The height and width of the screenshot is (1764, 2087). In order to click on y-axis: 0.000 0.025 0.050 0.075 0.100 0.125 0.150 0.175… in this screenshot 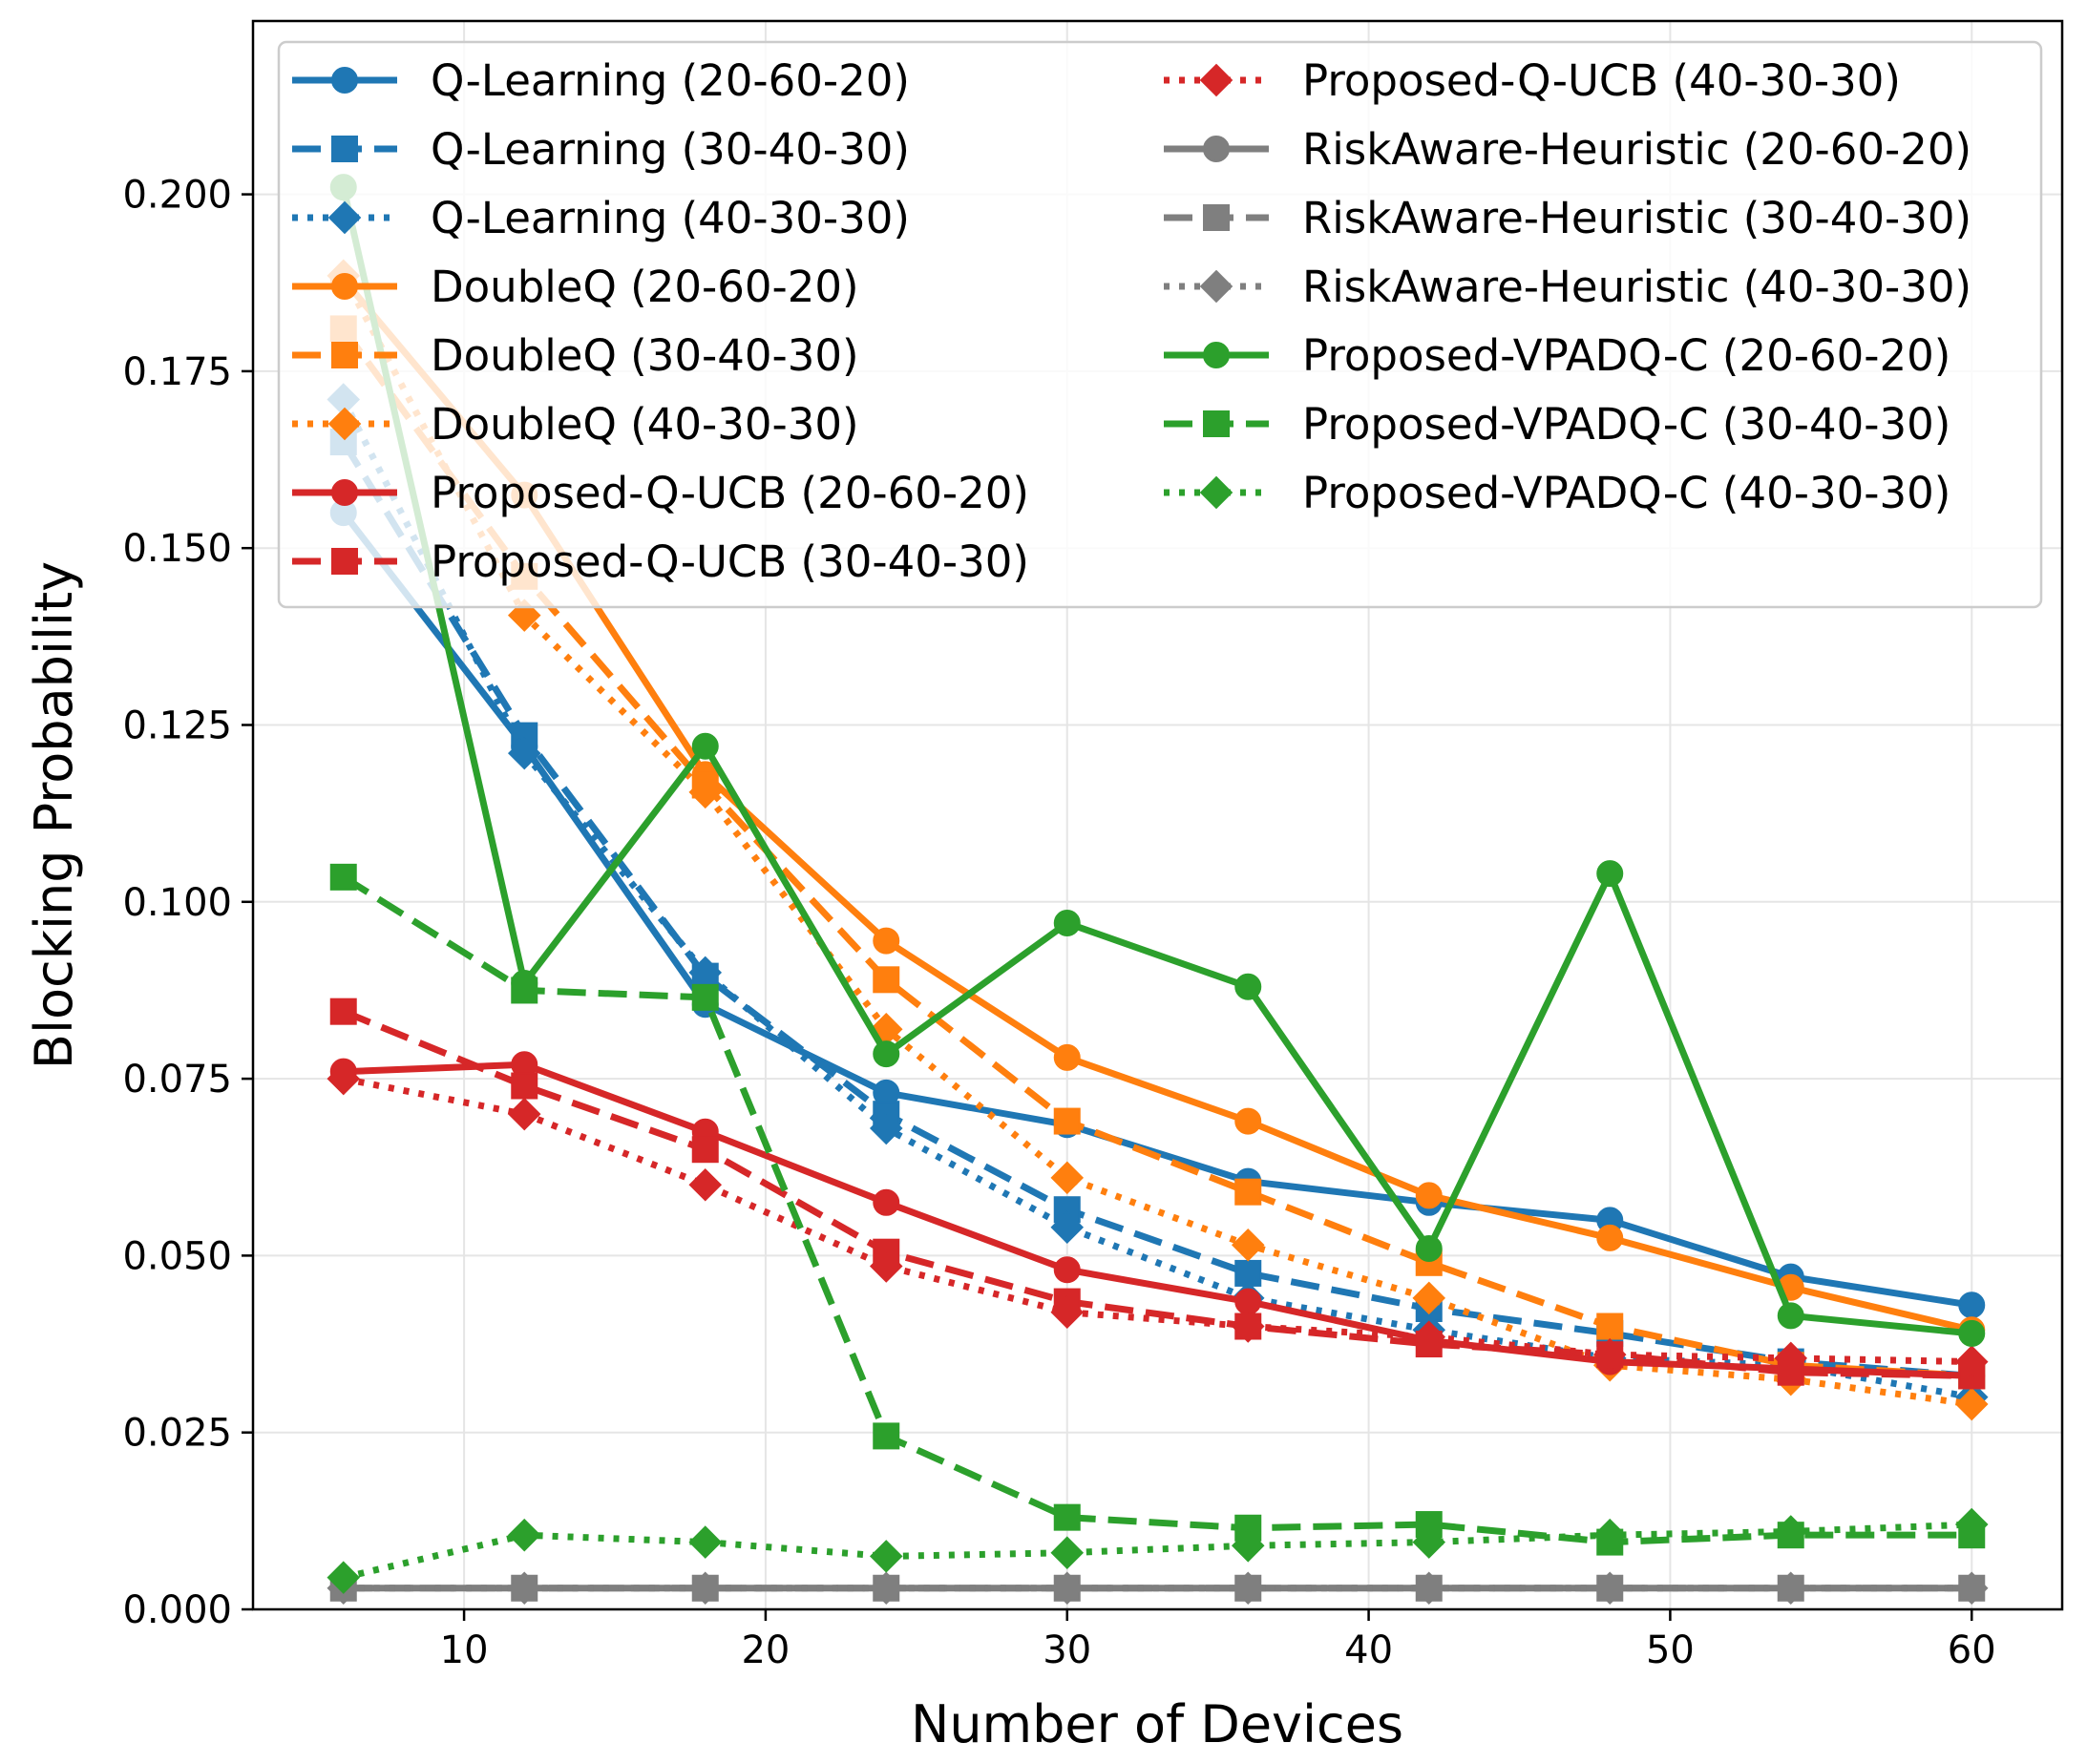, I will do `click(187, 903)`.